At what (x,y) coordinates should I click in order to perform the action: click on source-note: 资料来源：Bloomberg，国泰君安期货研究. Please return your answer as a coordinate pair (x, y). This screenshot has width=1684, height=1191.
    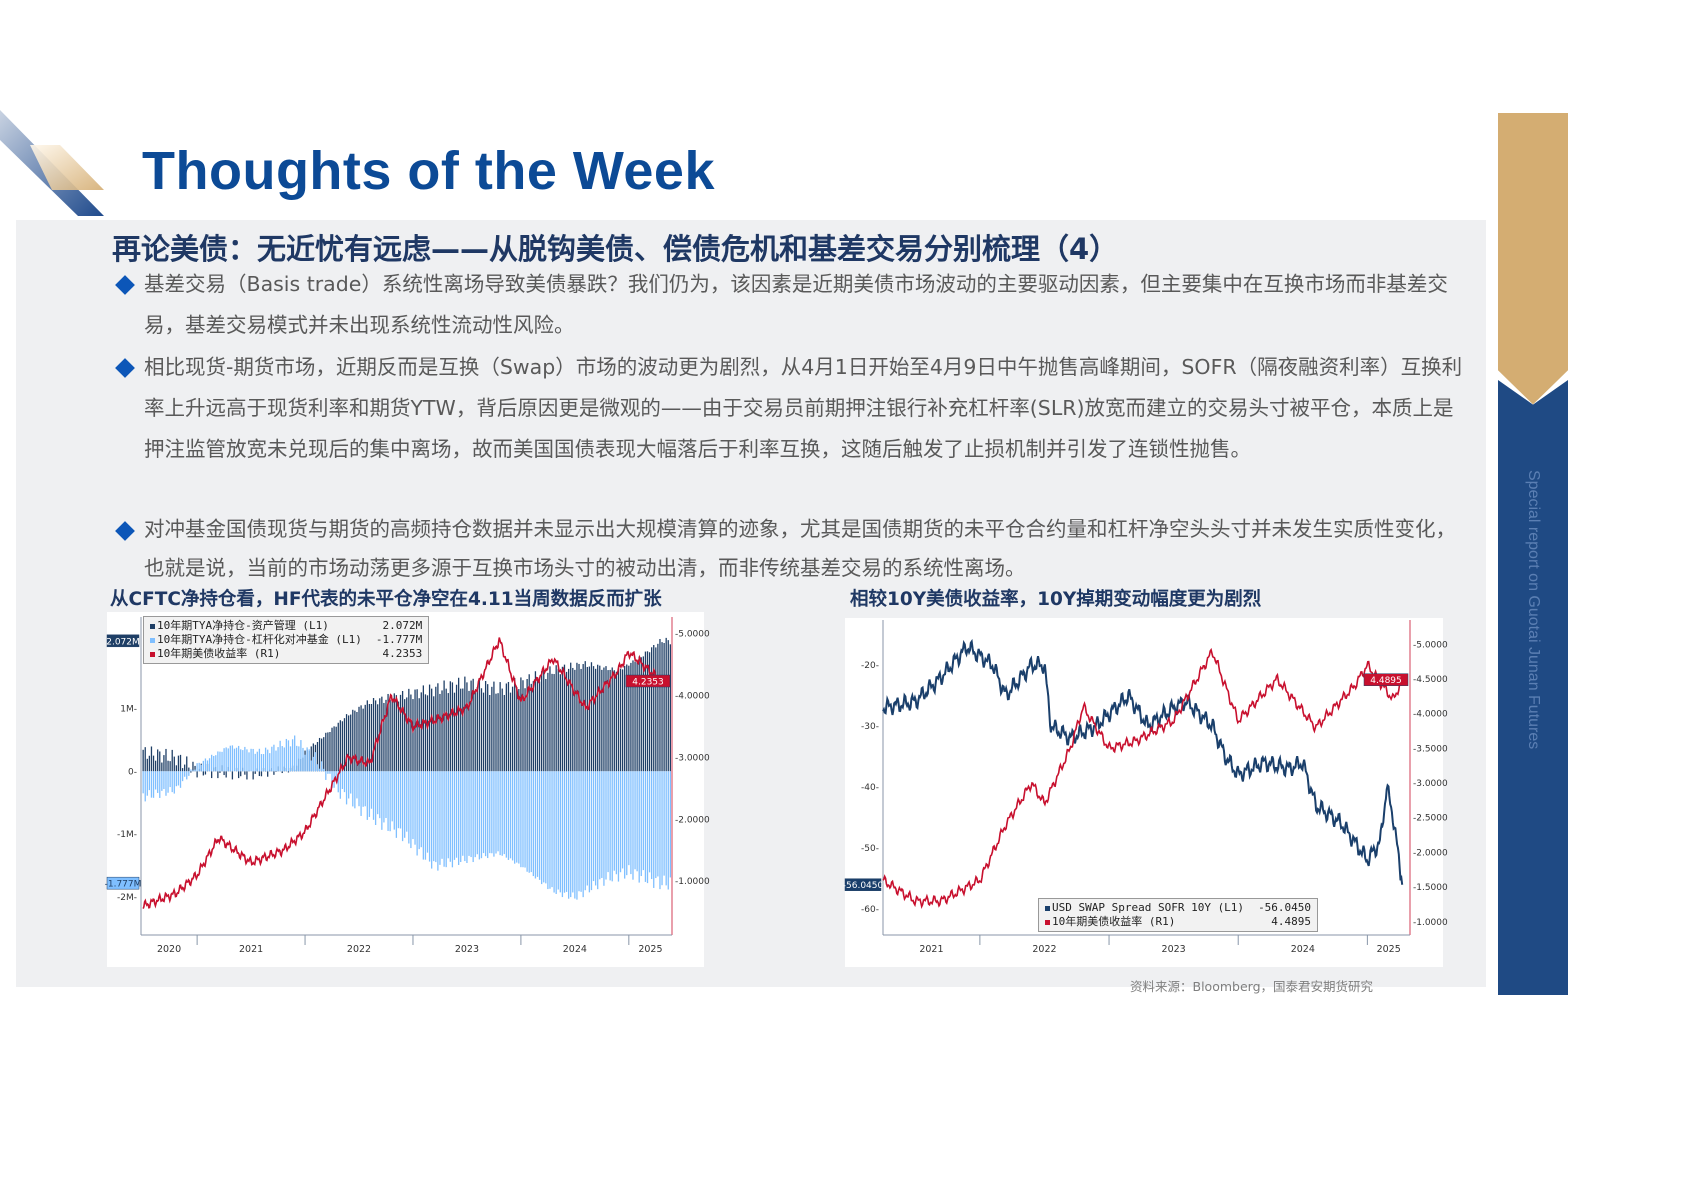
    Looking at the image, I should click on (1251, 986).